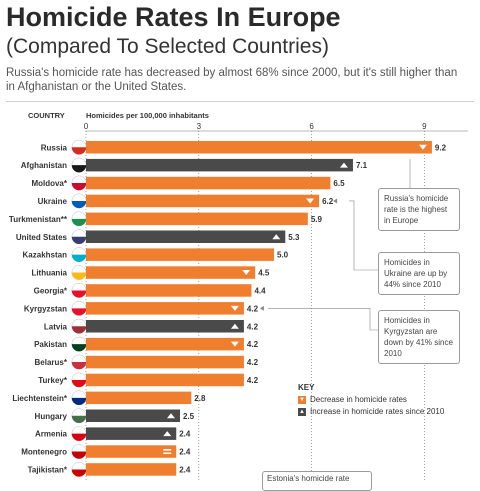 The height and width of the screenshot is (491, 480). What do you see at coordinates (253, 362) in the screenshot?
I see `value-label-12: 4.2` at bounding box center [253, 362].